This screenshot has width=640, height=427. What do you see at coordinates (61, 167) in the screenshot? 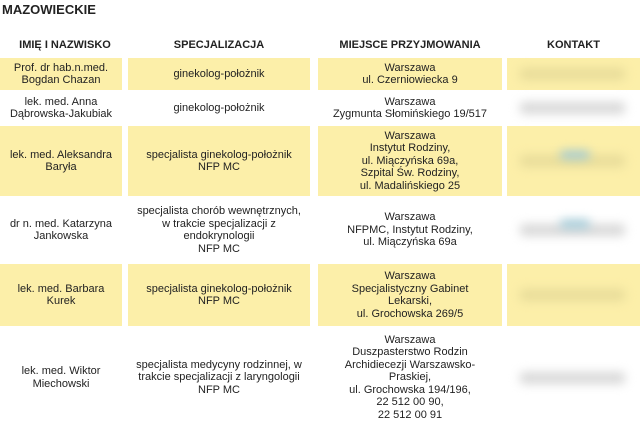
I see `cell-line: Baryła` at bounding box center [61, 167].